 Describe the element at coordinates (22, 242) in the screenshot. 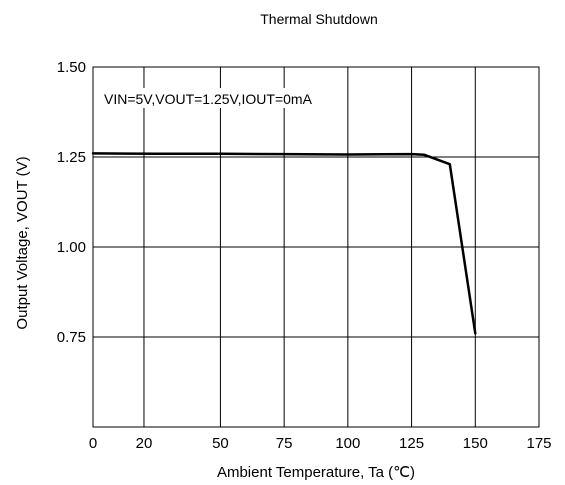

I see `y-axis-label: Output Voltage, VOUT (V)` at that location.